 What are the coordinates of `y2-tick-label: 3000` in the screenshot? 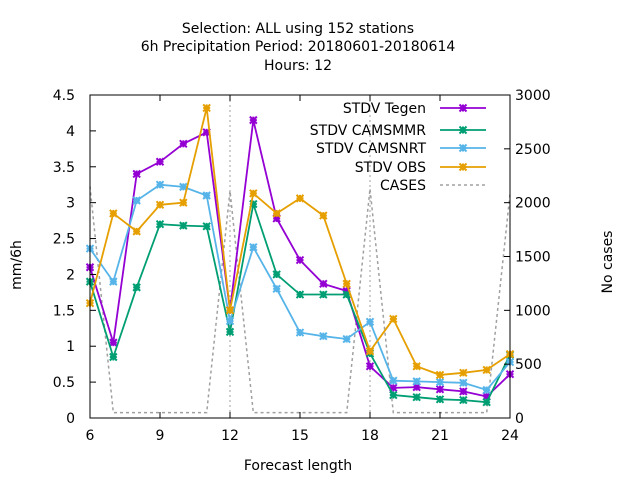 It's located at (533, 96).